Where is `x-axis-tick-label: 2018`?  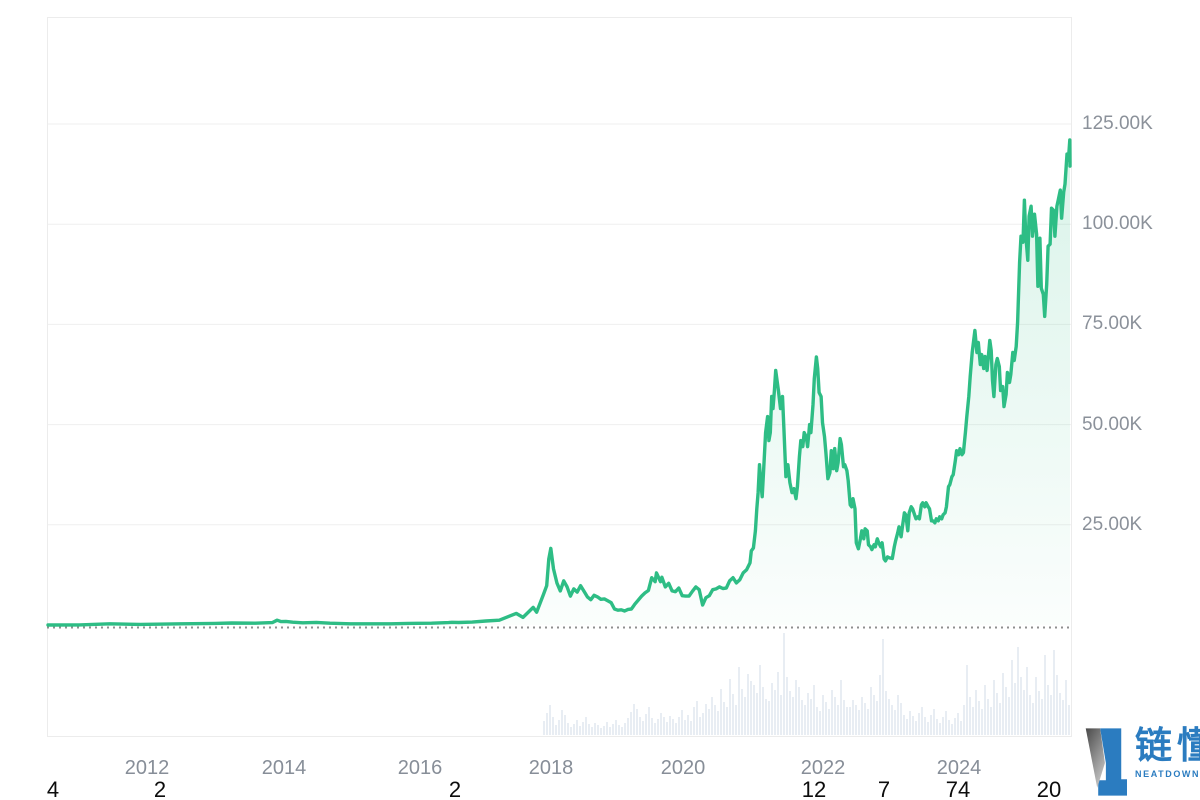
x-axis-tick-label: 2018 is located at coordinates (551, 768).